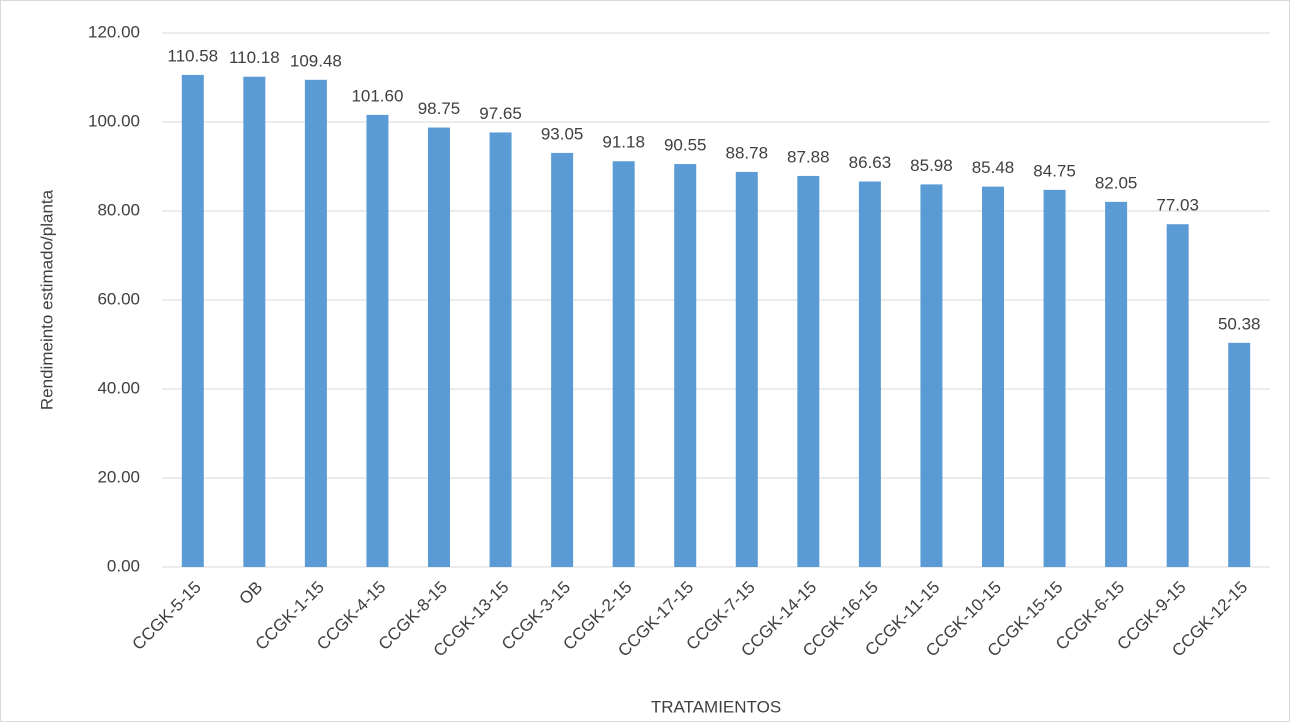  Describe the element at coordinates (716, 706) in the screenshot. I see `x-axis-title: TRATAMIENTOS` at that location.